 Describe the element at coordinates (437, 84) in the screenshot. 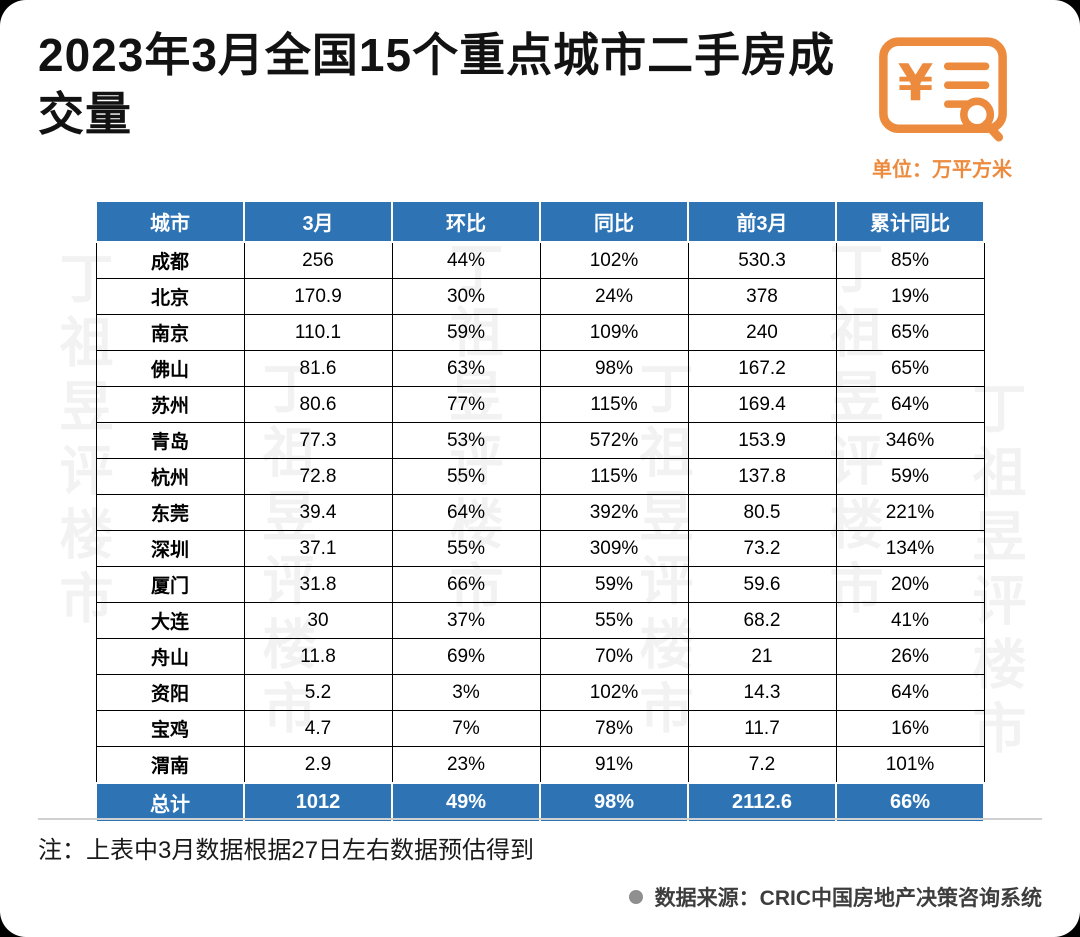

I see `page-title: 2023年3月全国15个重点城市二手房成交量` at that location.